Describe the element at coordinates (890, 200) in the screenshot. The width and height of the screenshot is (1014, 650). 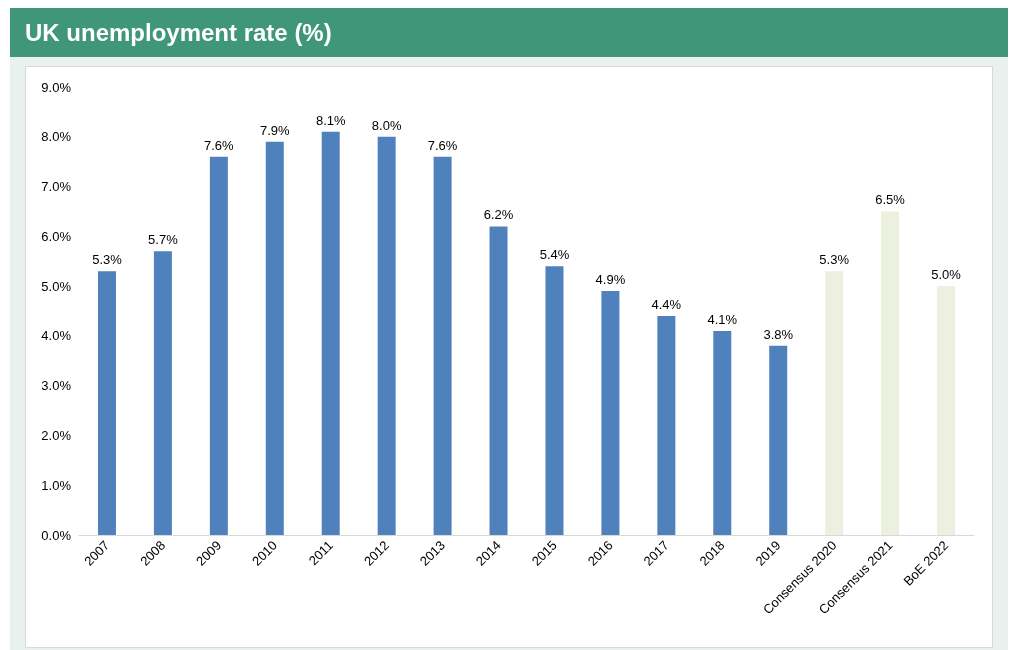
I see `data-label: 6.5%` at that location.